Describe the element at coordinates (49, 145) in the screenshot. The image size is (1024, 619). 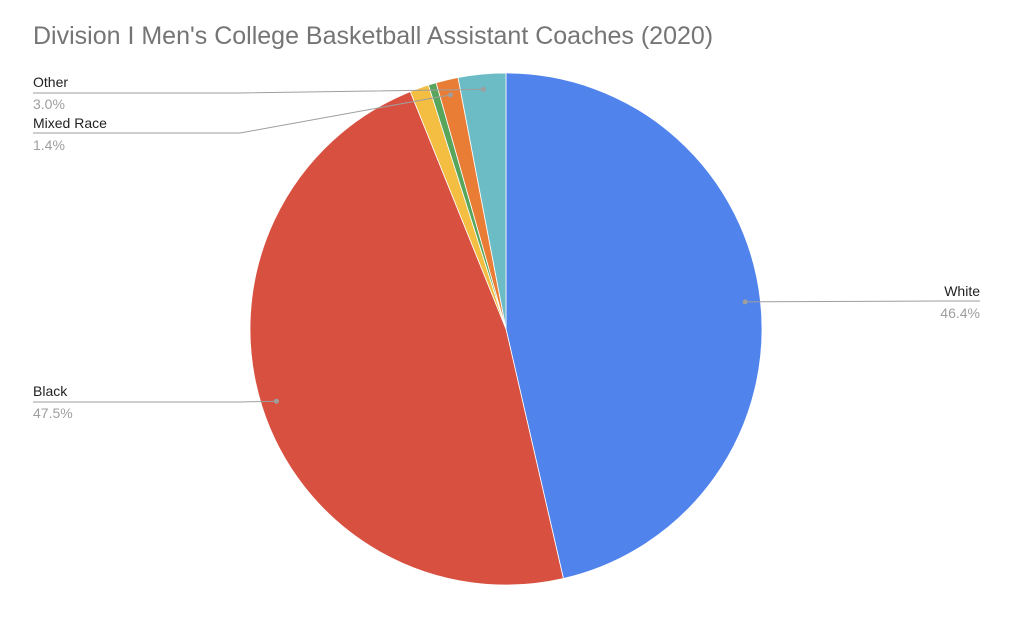
I see `slice-value-mixed-race: 1.4%` at that location.